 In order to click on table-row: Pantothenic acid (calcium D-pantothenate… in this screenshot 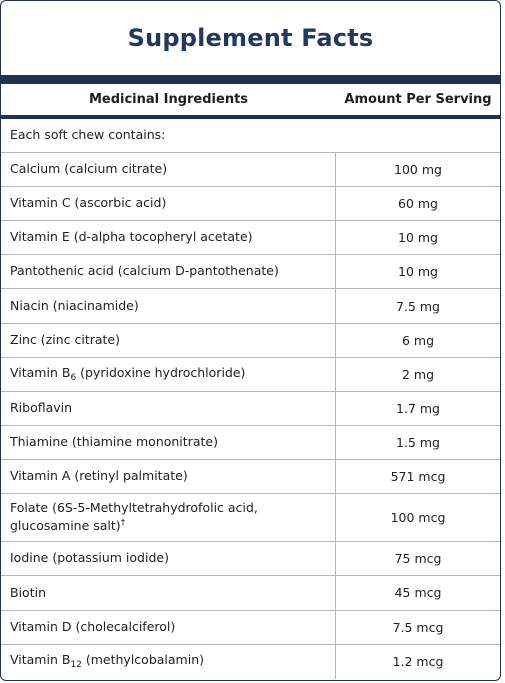, I will do `click(250, 272)`.